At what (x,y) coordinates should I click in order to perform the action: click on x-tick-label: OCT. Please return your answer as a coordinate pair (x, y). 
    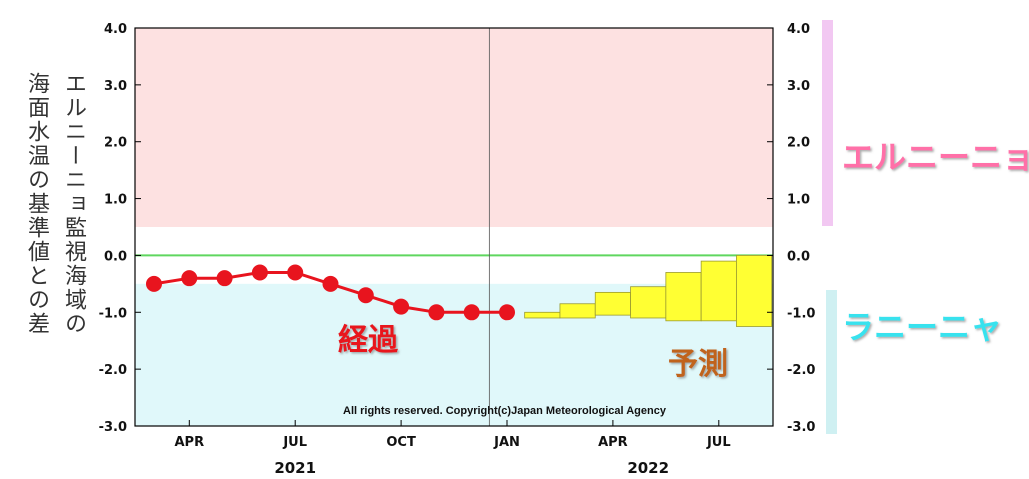
    Looking at the image, I should click on (401, 442).